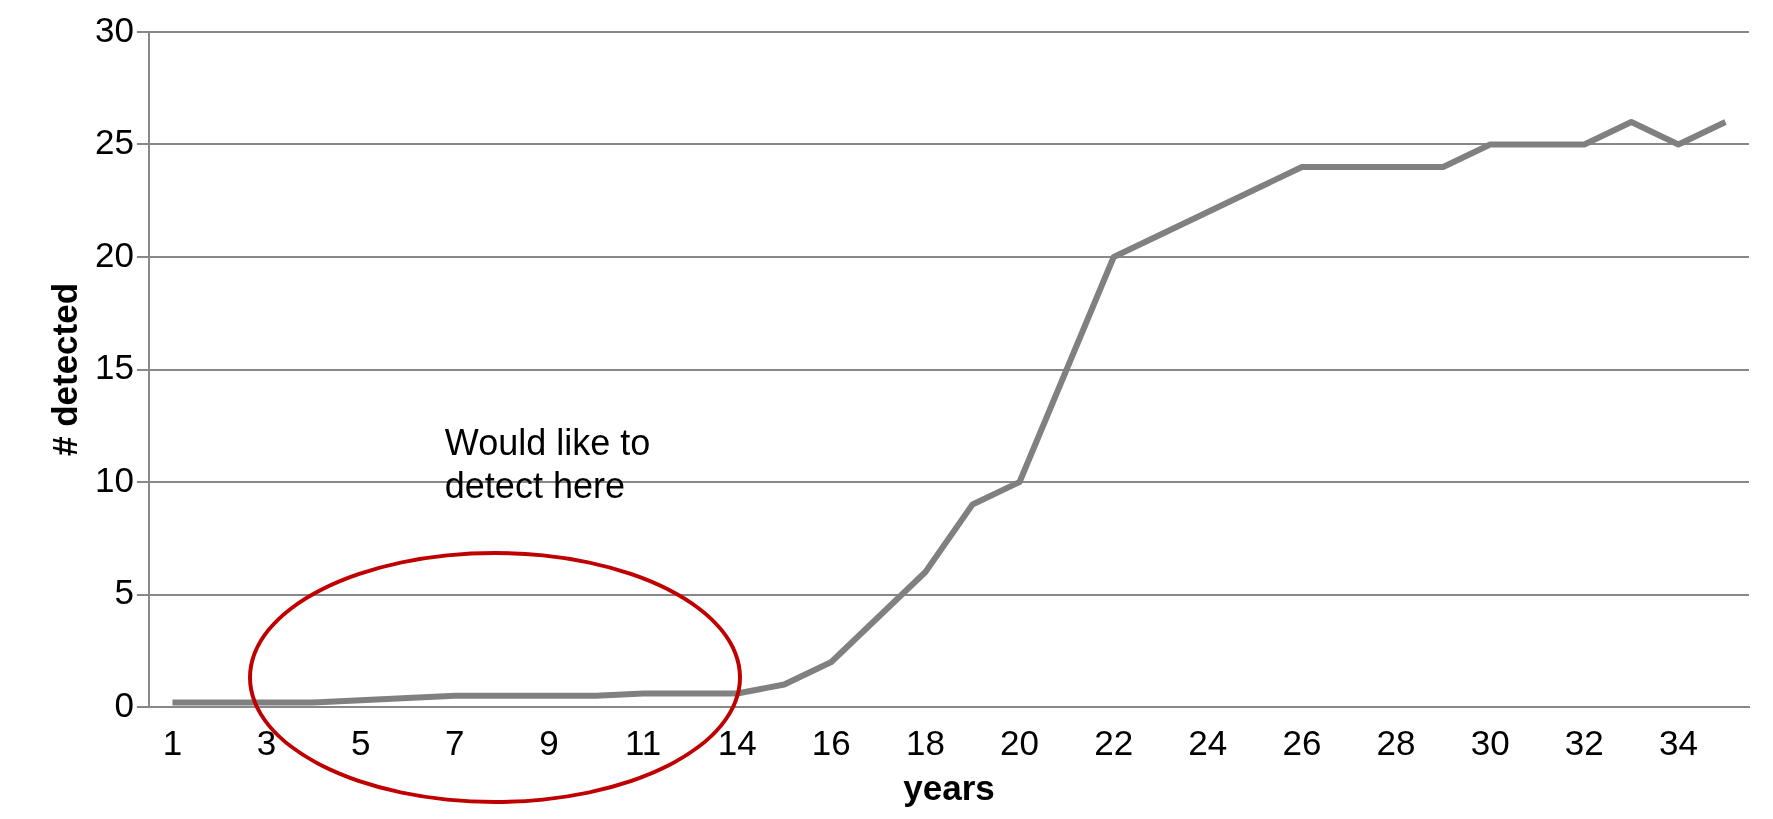 The image size is (1773, 819). Describe the element at coordinates (172, 742) in the screenshot. I see `x-tick-label: 1` at that location.